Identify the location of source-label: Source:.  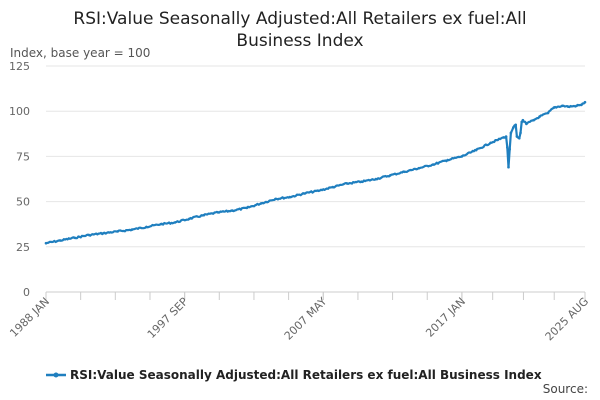
(565, 389).